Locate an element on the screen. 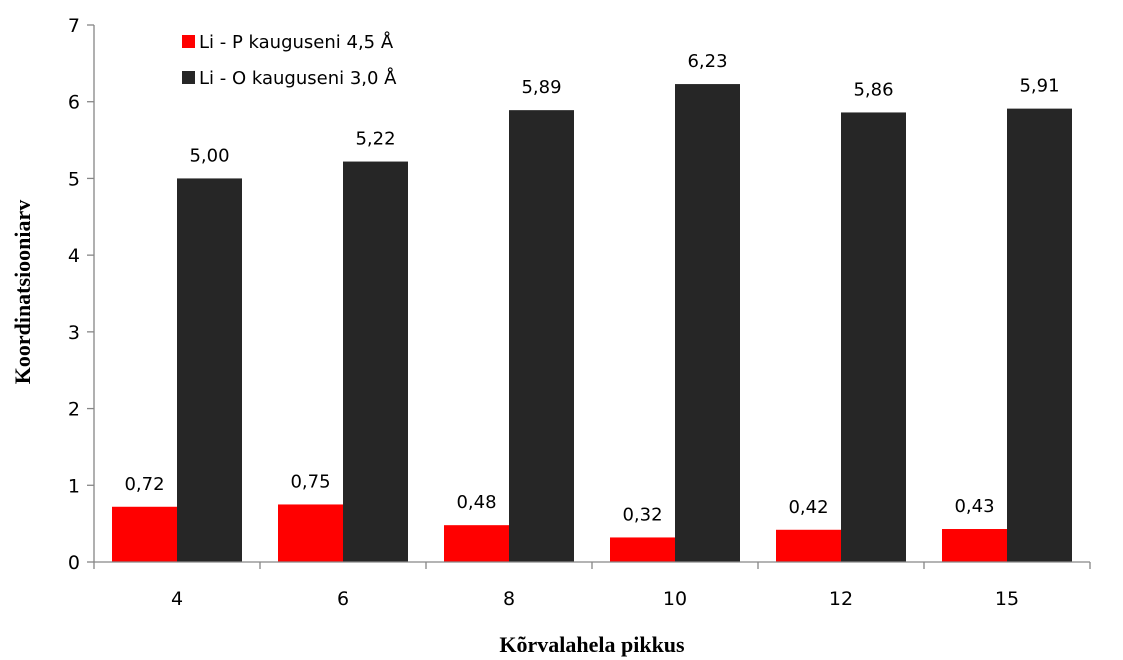  y-axis-ticks: 0 1 2 3 4 5 6 7 is located at coordinates (81, 294).